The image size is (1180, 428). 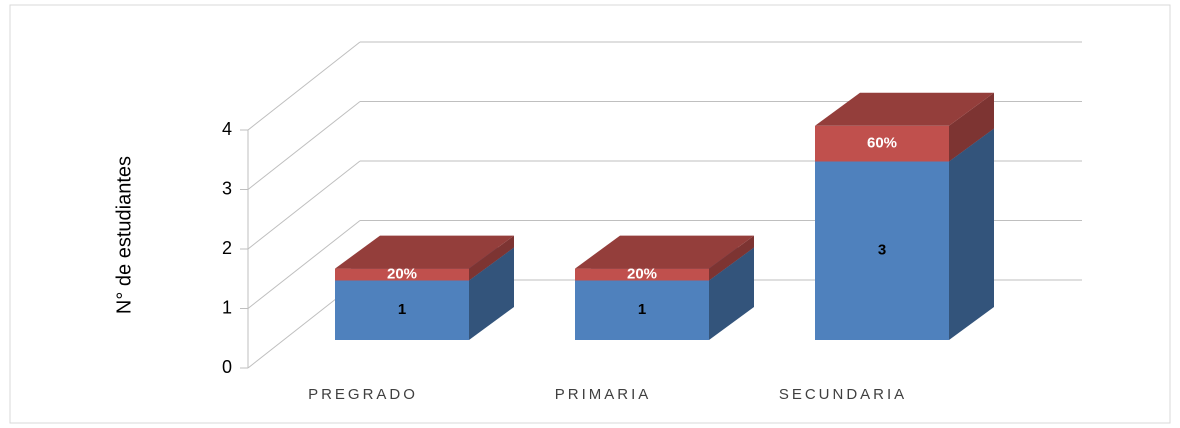 What do you see at coordinates (603, 394) in the screenshot?
I see `x-tick-label: PRIMARIA` at bounding box center [603, 394].